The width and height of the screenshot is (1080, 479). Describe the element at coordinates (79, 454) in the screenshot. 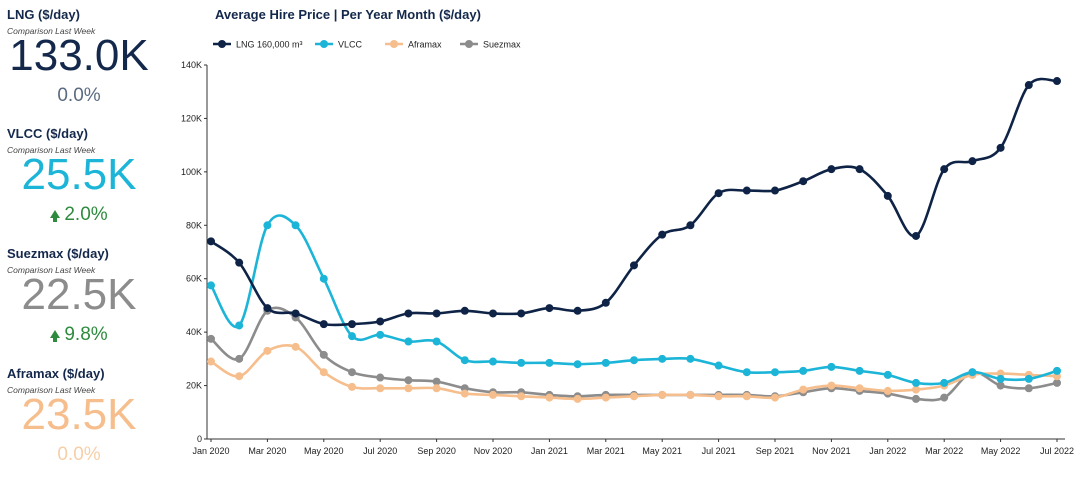

I see `kpi-change-text: 0.0%` at that location.